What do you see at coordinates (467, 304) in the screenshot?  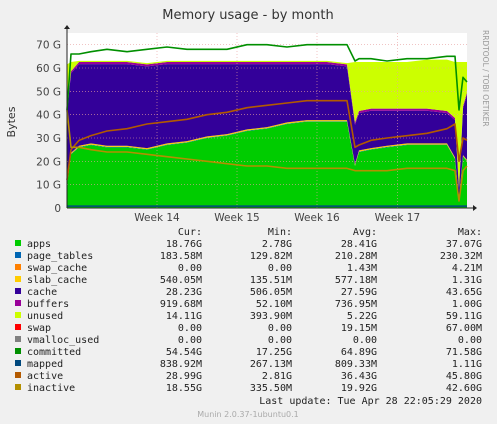 I see `legend-value: 1.00G` at bounding box center [467, 304].